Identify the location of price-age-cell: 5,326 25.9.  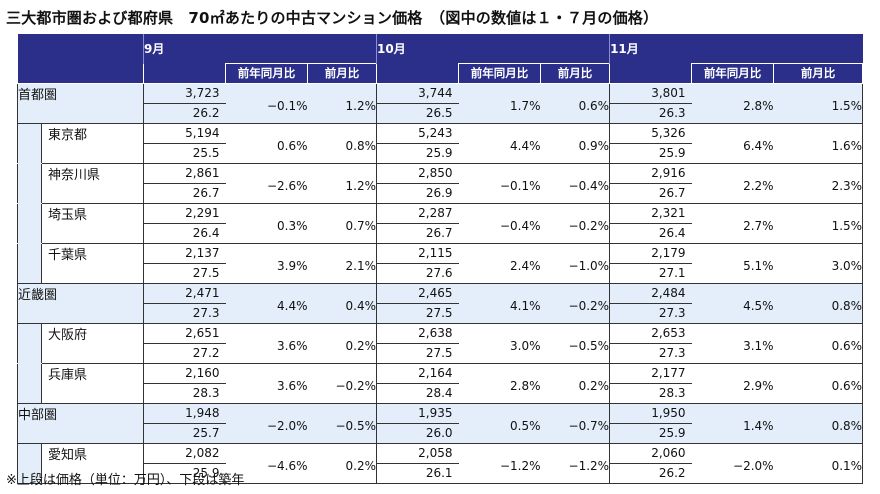
(650, 143).